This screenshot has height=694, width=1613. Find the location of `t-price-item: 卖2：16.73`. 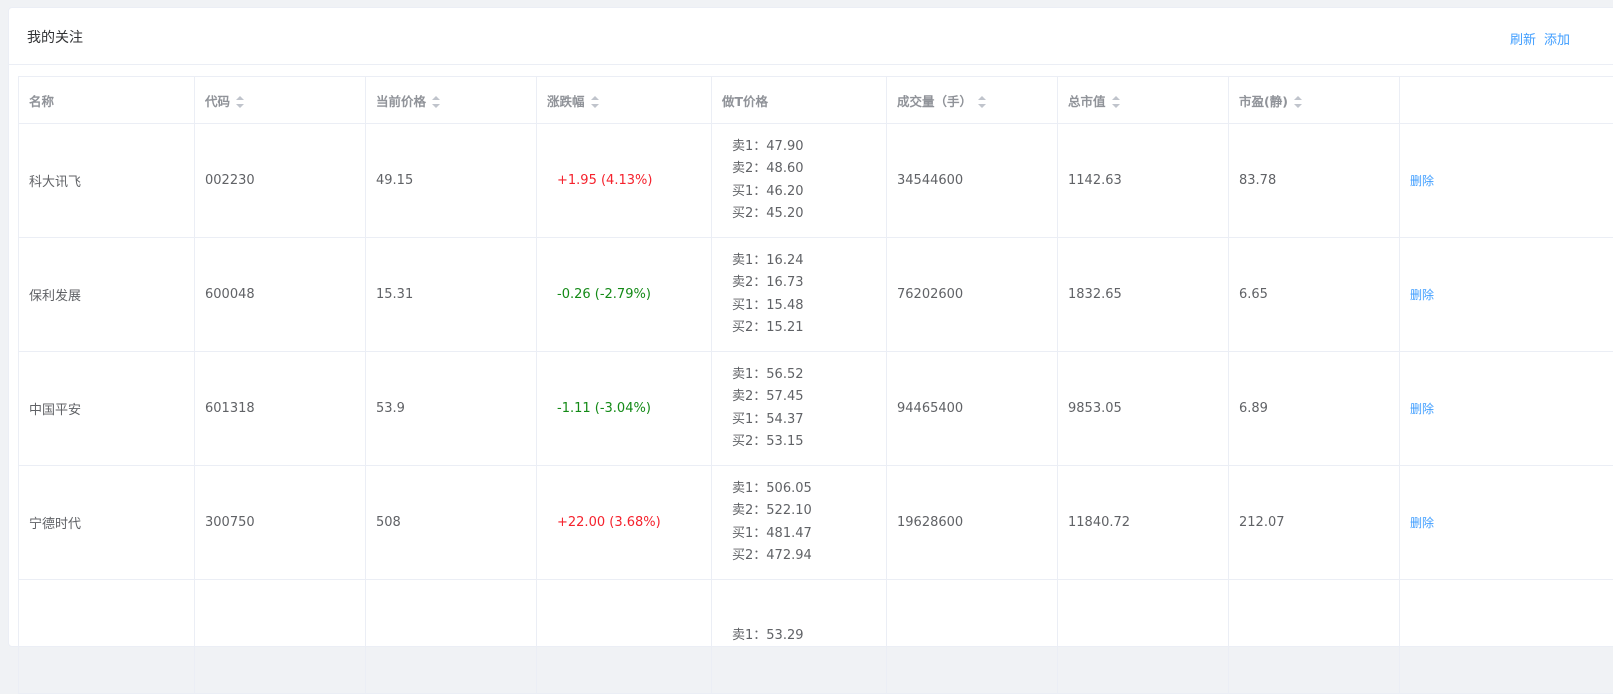

t-price-item: 卖2：16.73 is located at coordinates (809, 283).